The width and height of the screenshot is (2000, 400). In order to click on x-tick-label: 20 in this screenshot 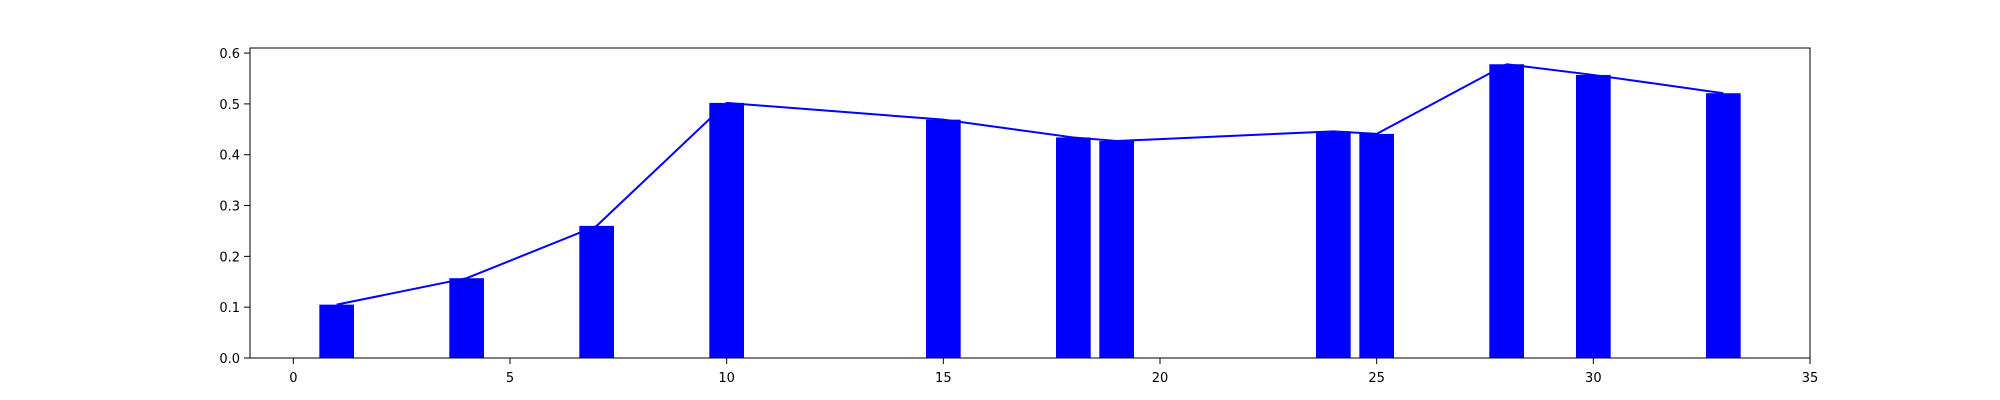, I will do `click(1160, 378)`.